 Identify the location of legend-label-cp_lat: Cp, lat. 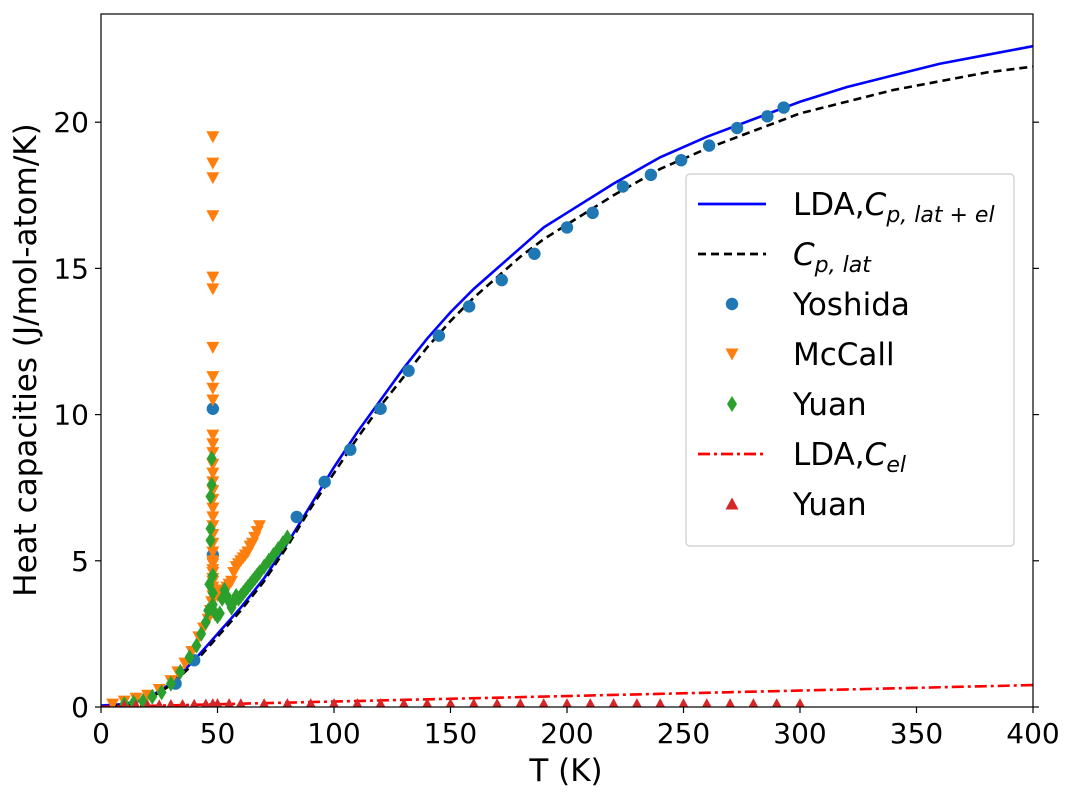
(832, 257).